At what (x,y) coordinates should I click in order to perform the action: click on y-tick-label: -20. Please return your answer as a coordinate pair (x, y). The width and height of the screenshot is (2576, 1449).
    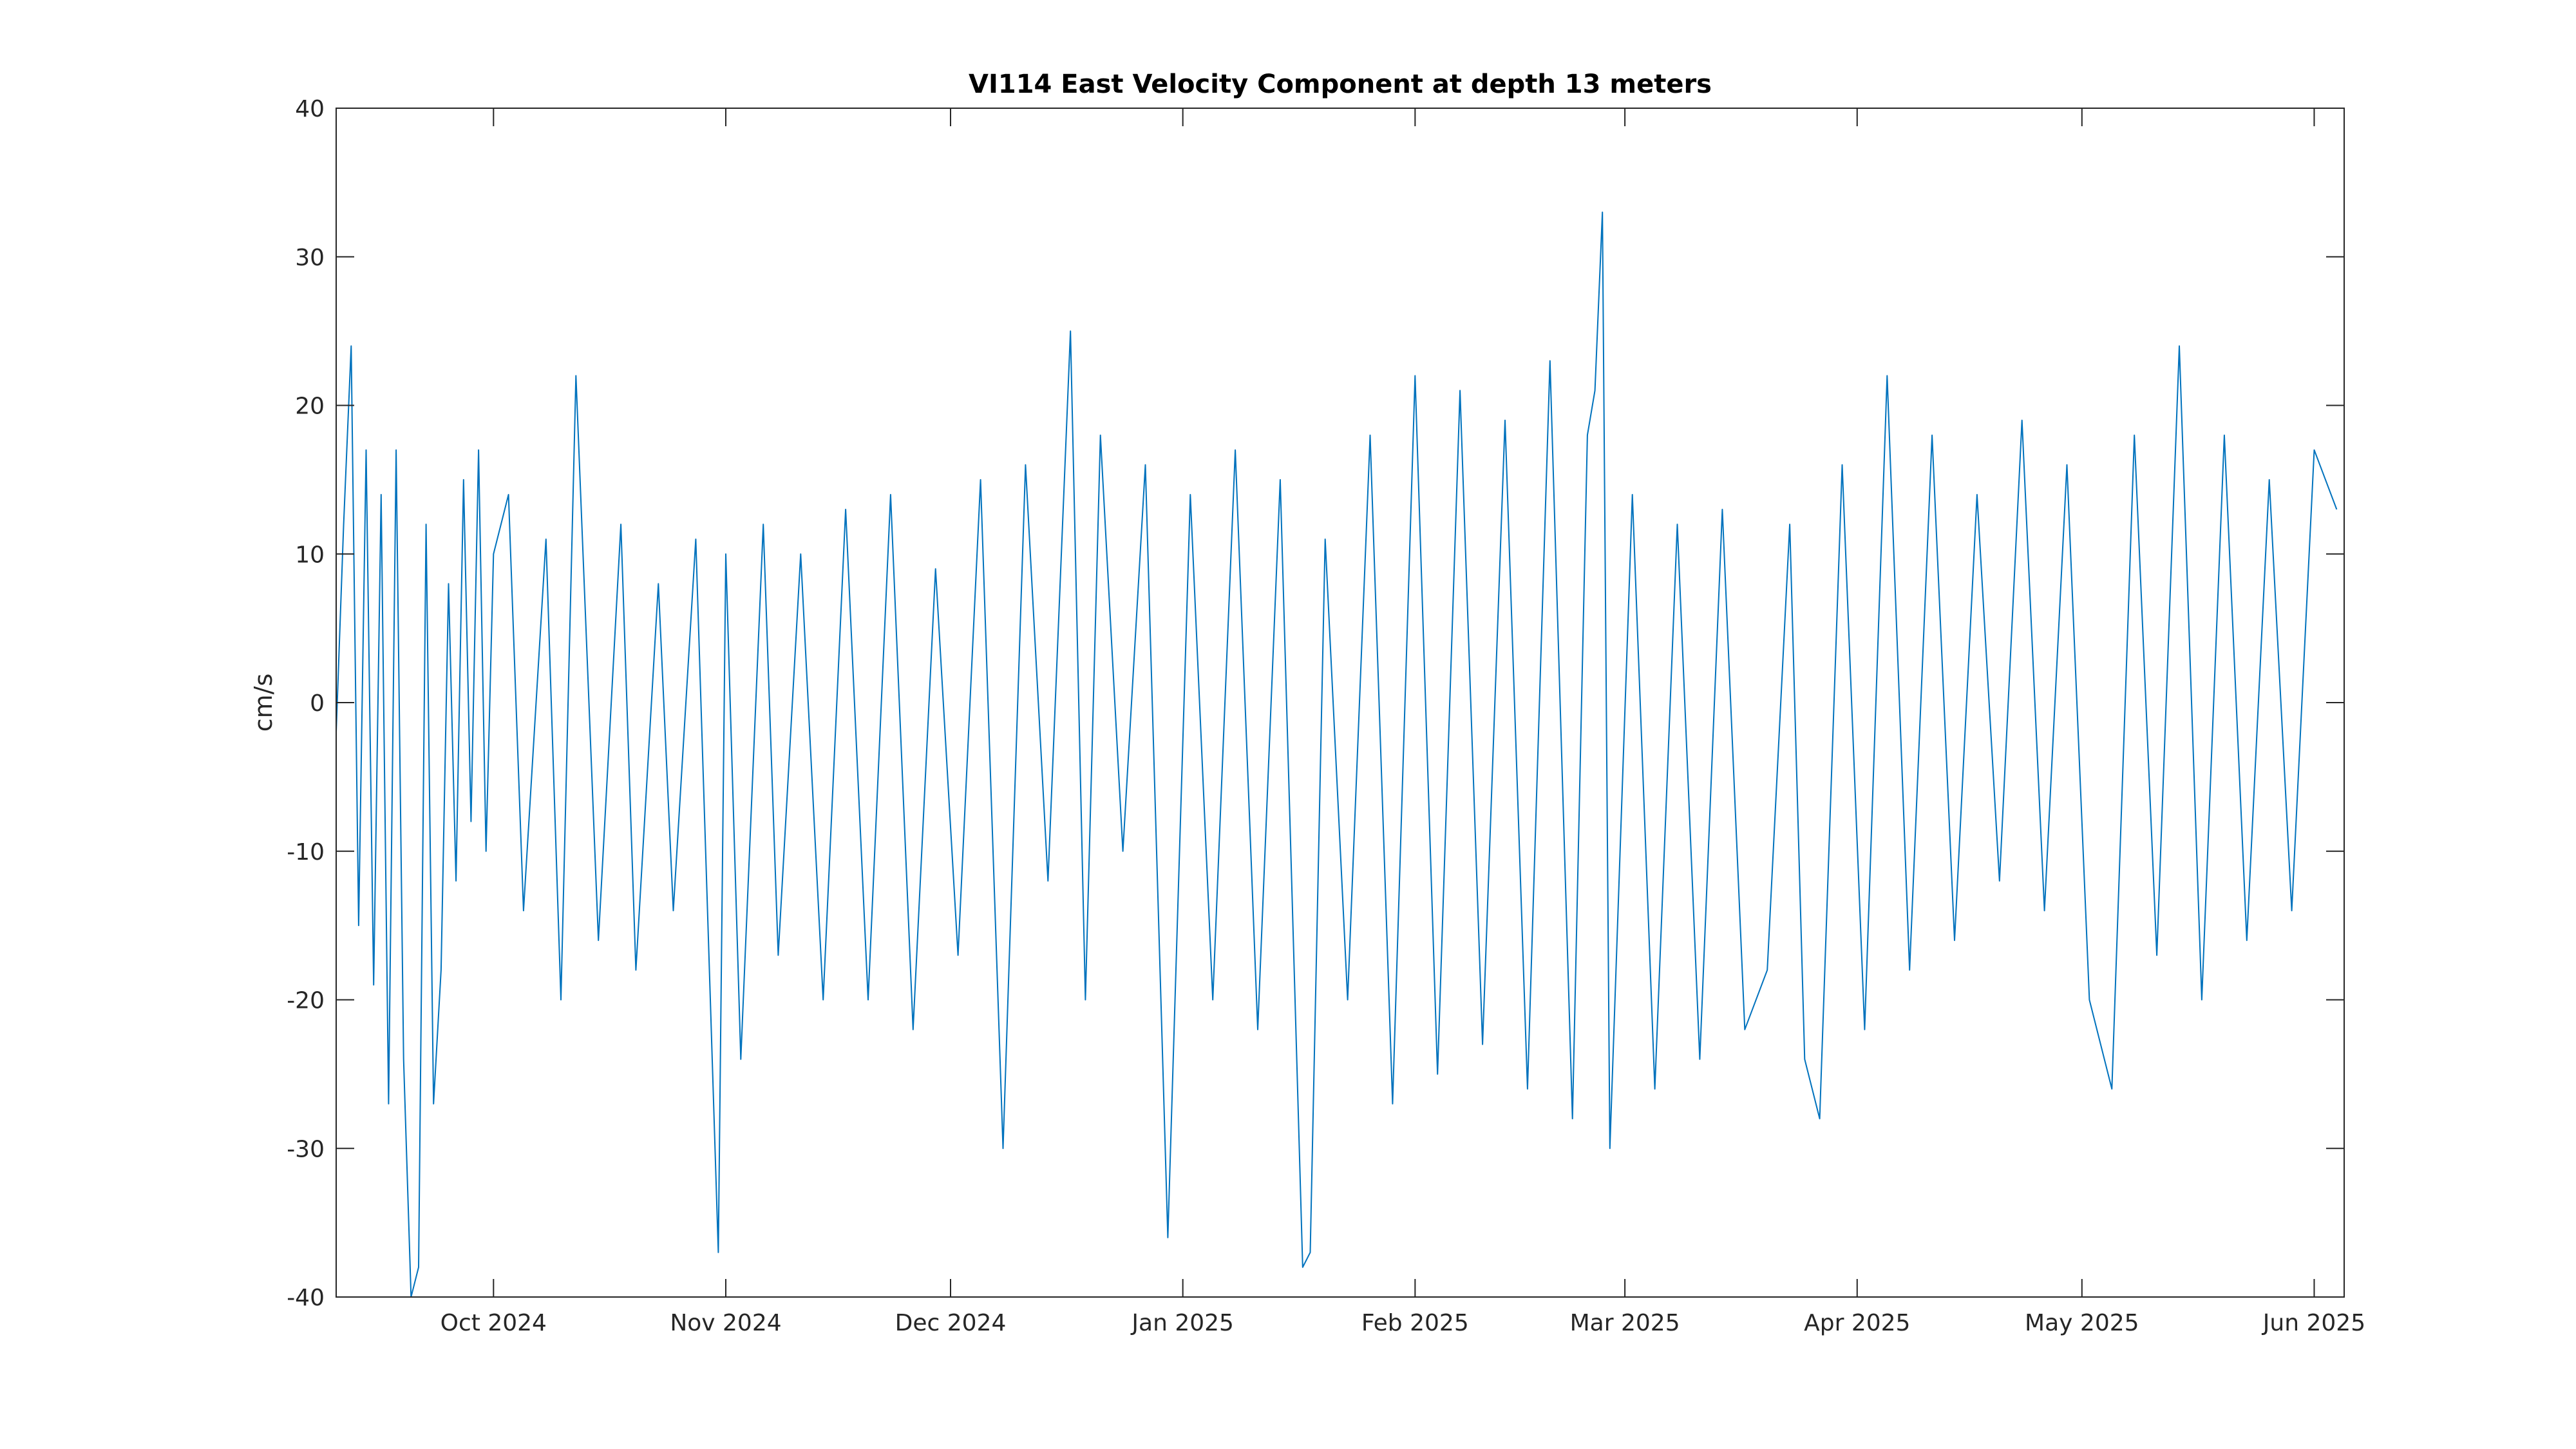
    Looking at the image, I should click on (306, 1001).